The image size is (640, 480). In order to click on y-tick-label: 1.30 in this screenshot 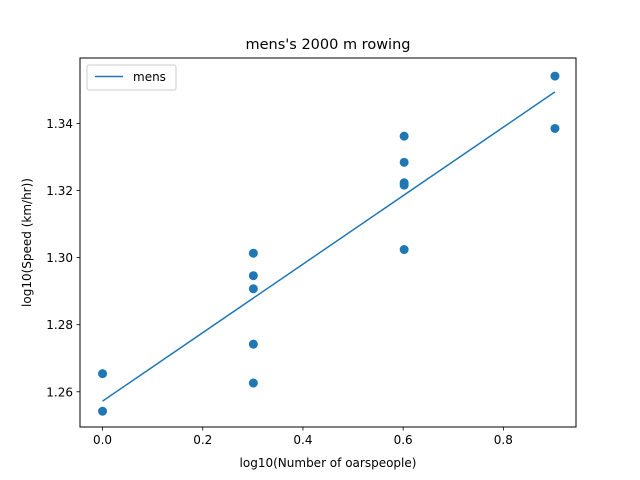, I will do `click(59, 258)`.